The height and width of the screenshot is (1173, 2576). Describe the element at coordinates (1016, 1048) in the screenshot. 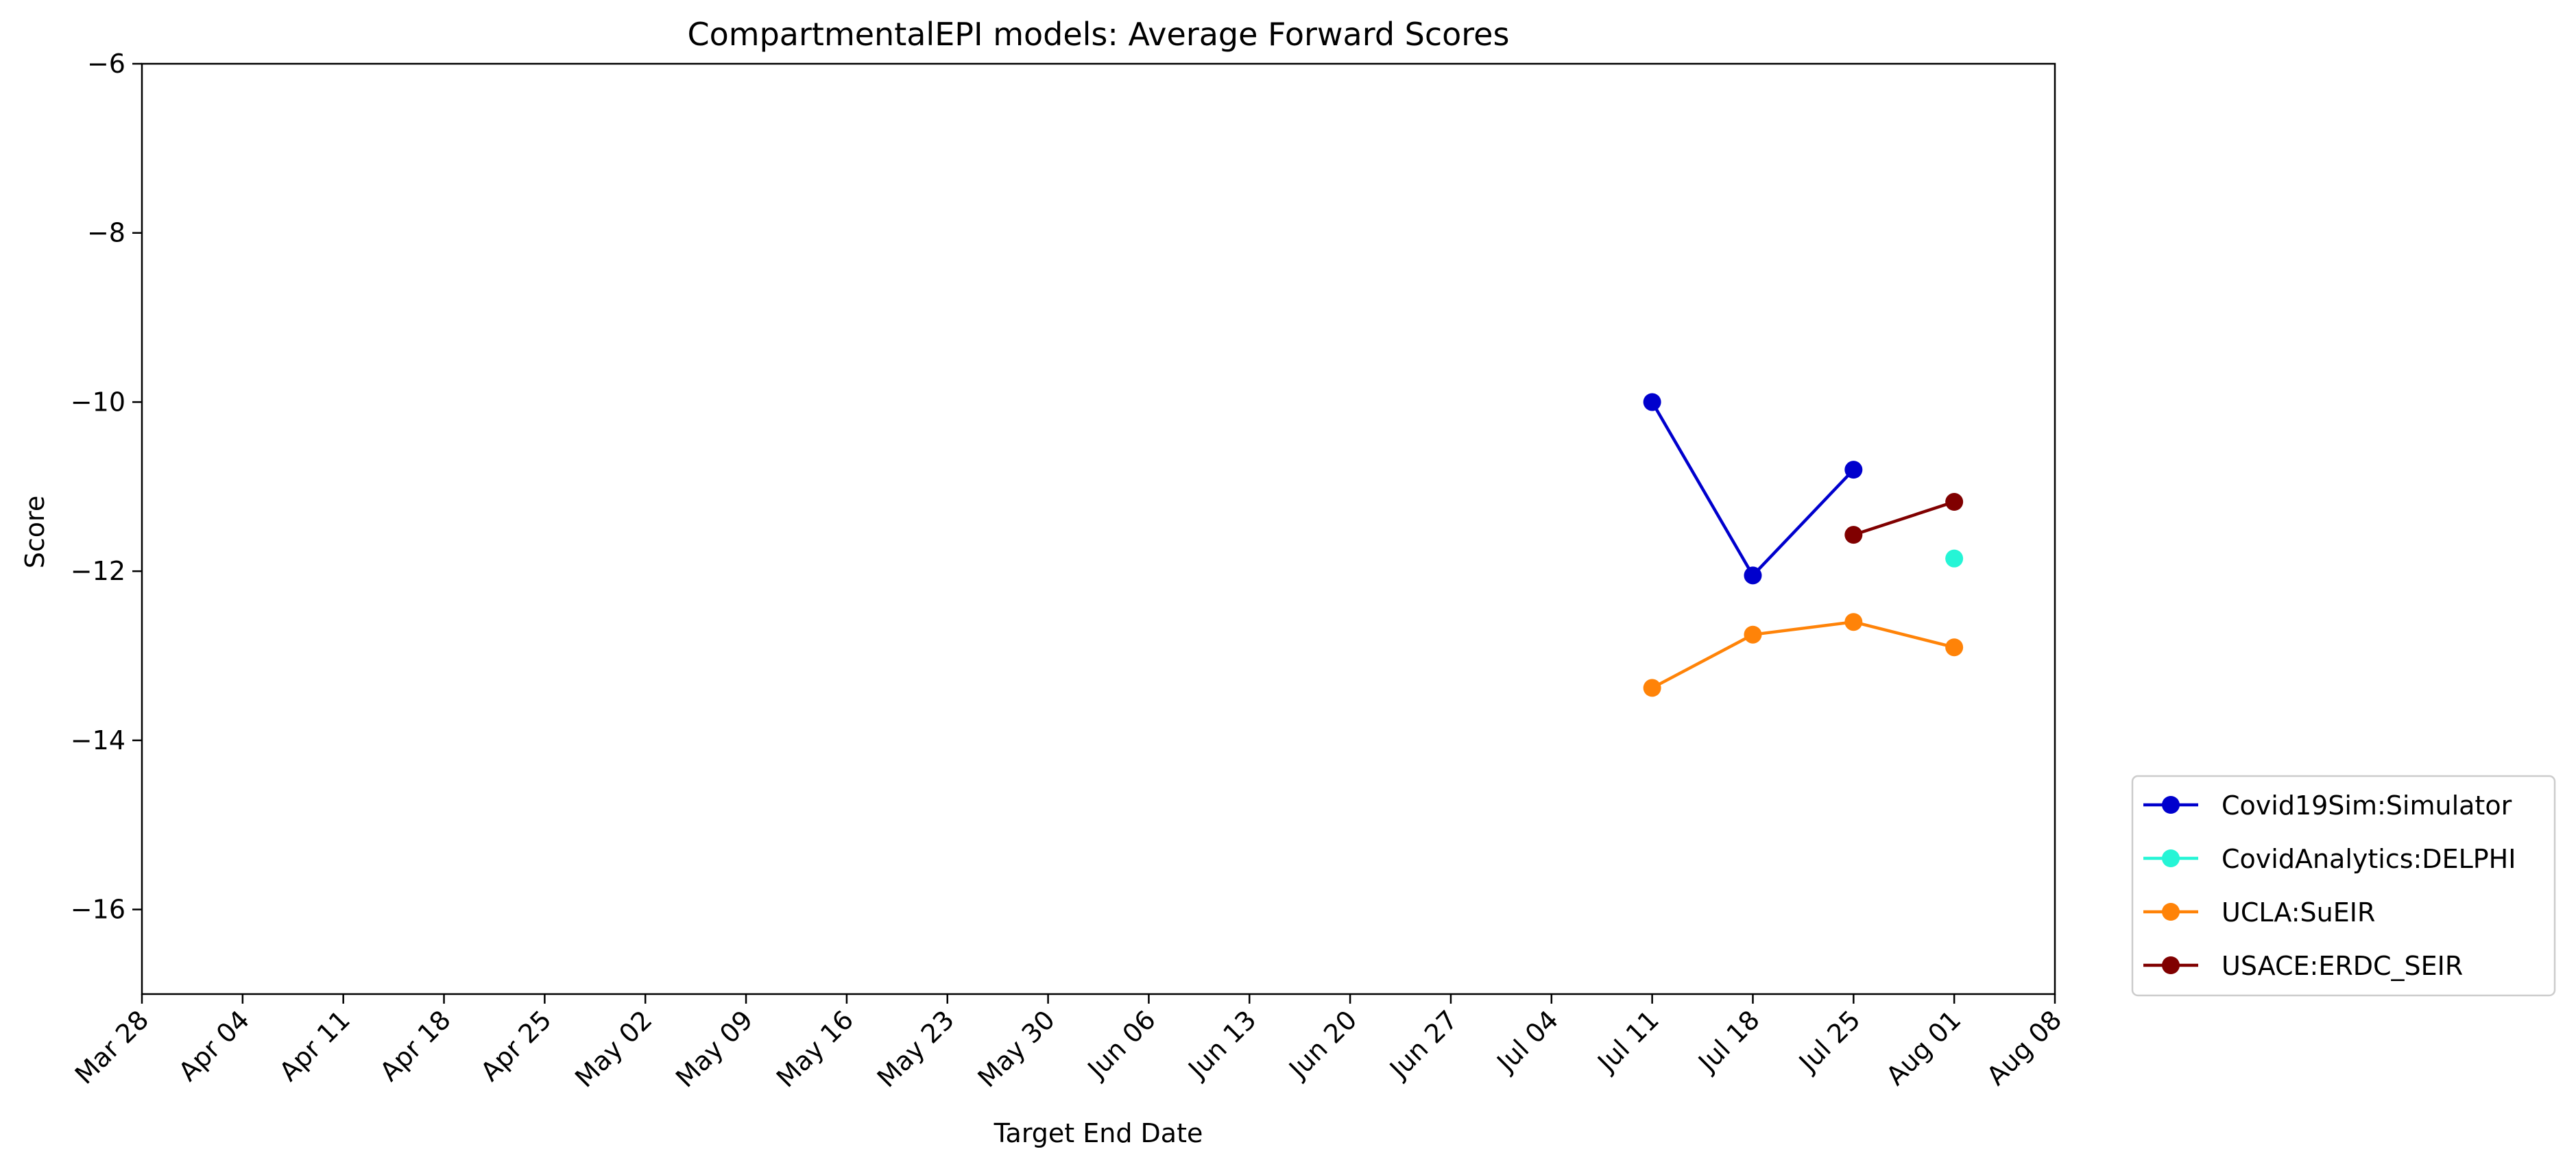

I see `x-tick-label: May 30` at that location.